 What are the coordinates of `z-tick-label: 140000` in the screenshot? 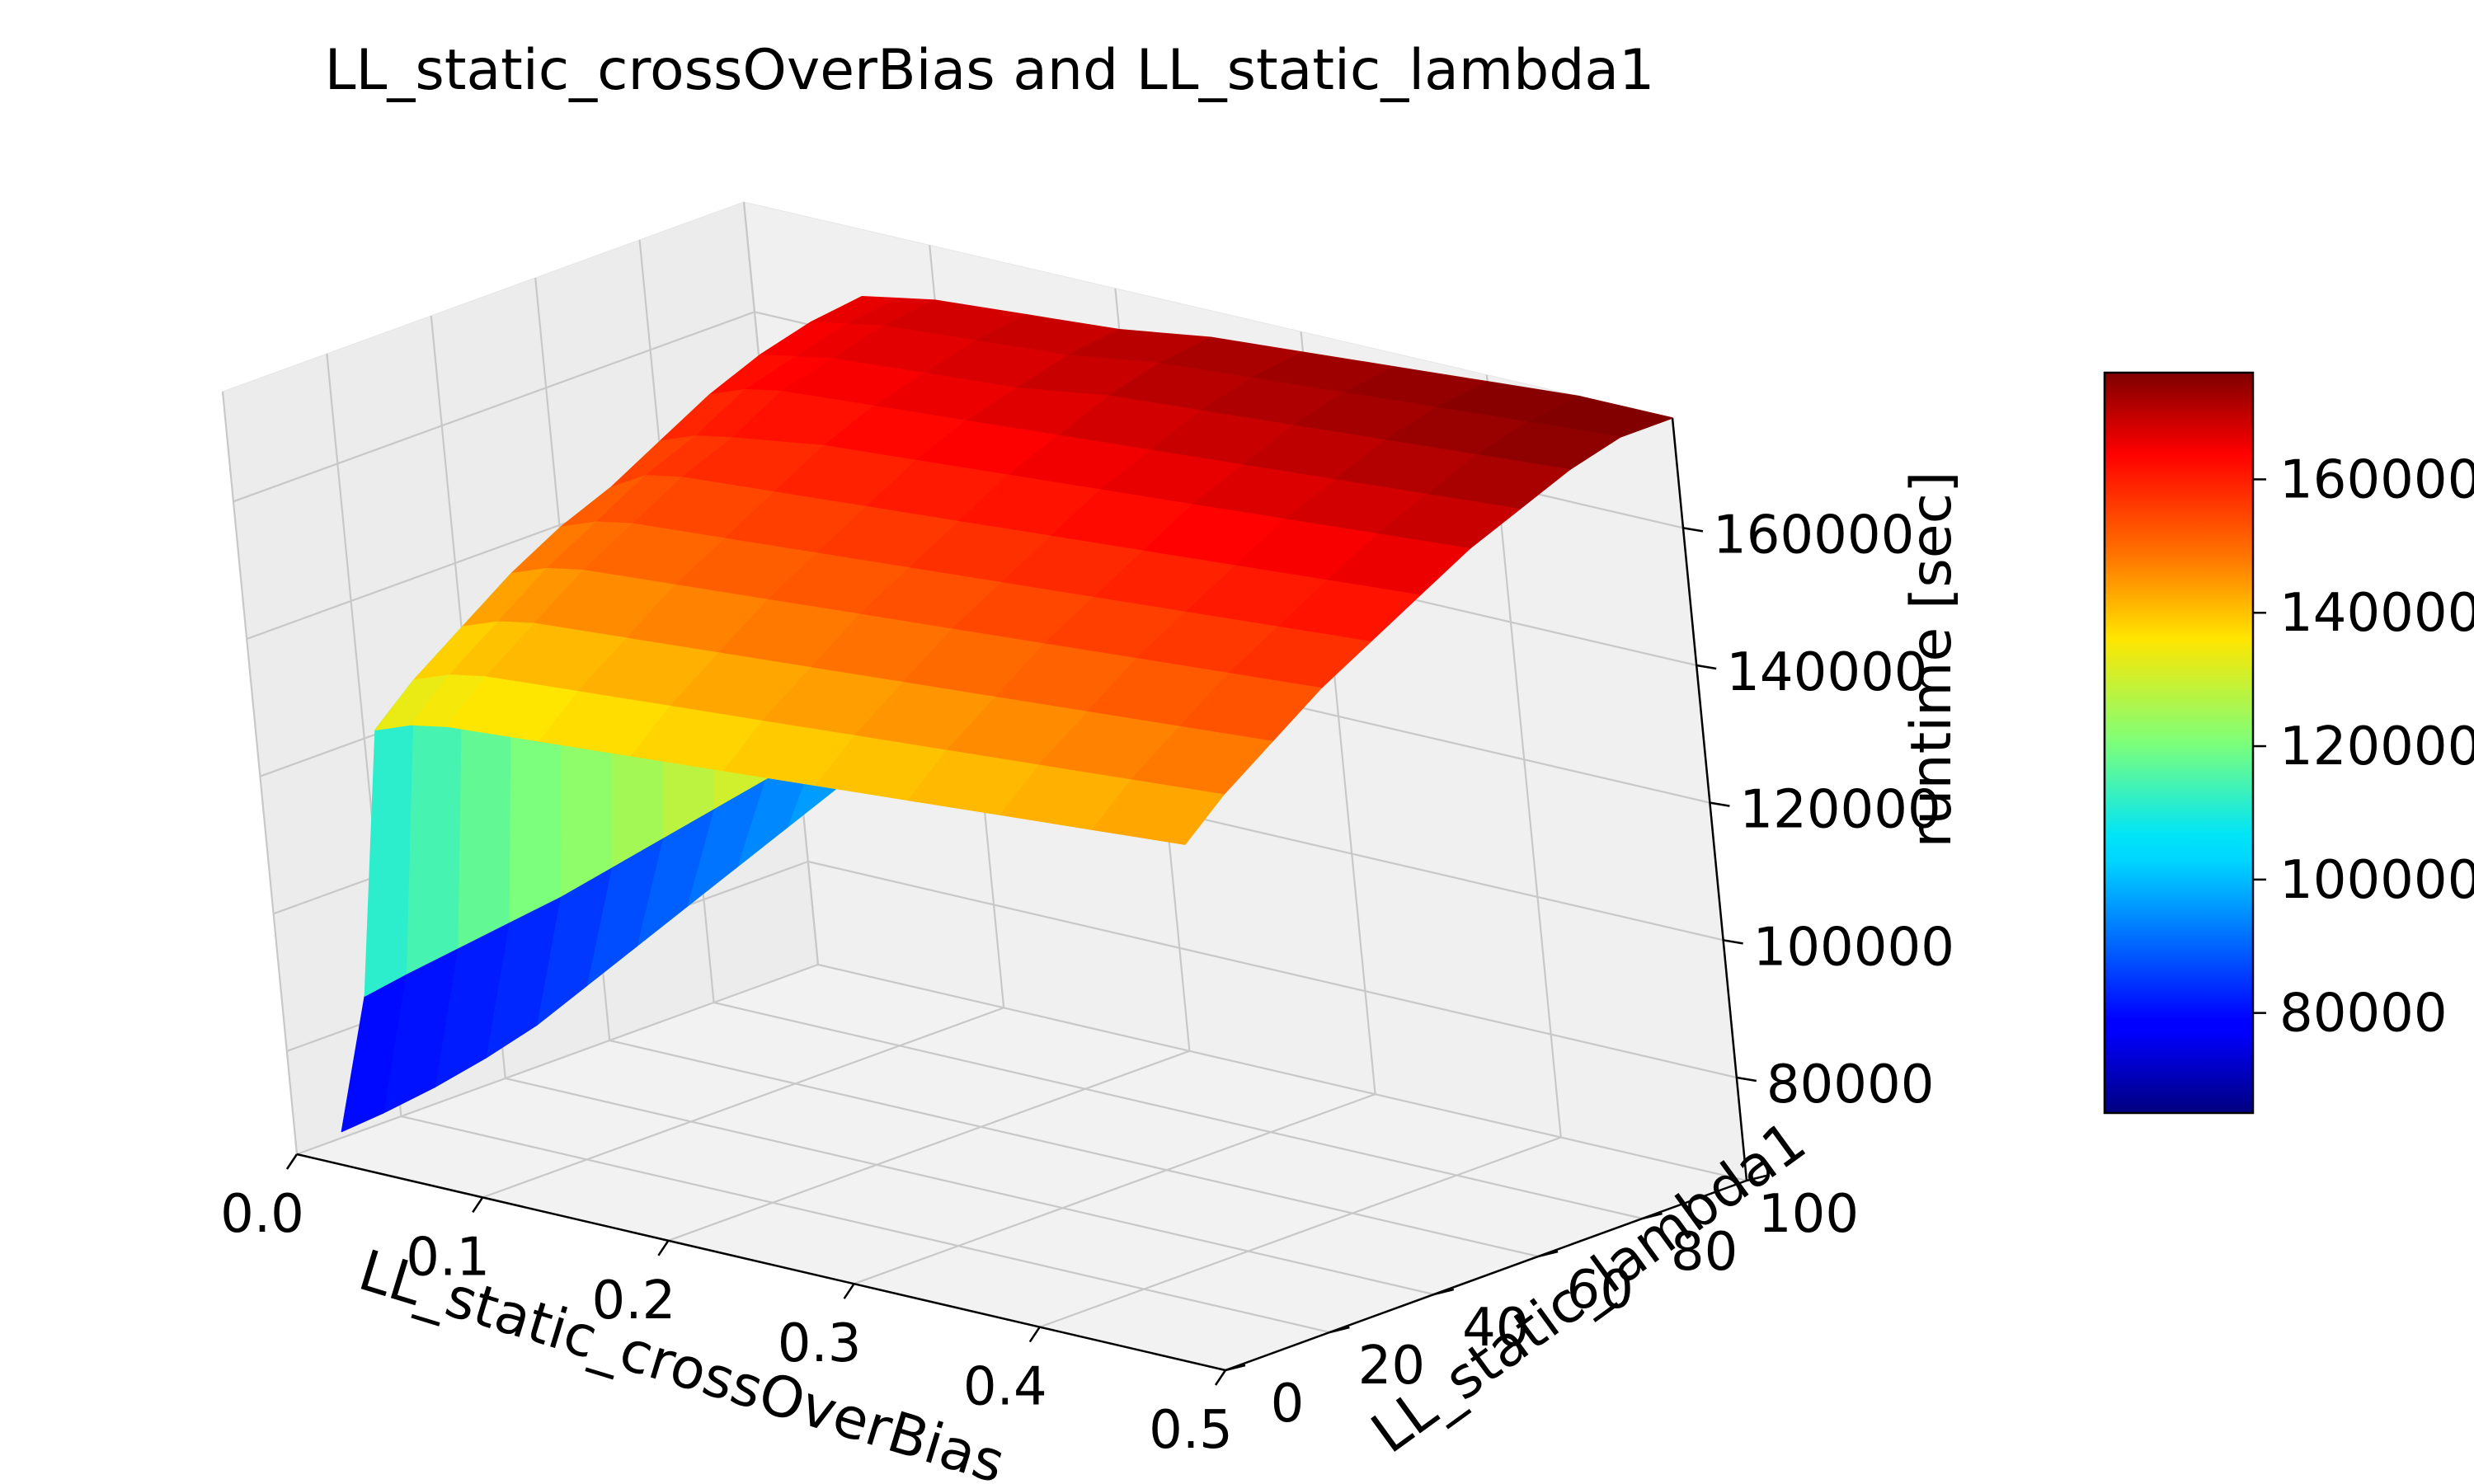 It's located at (1826, 672).